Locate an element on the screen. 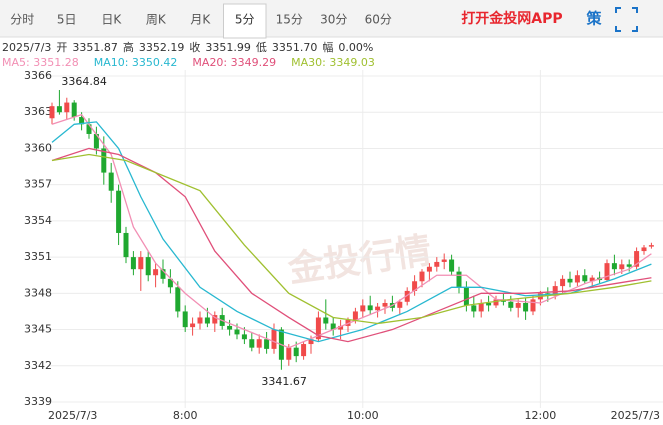  info-label: 幅 is located at coordinates (327, 47).